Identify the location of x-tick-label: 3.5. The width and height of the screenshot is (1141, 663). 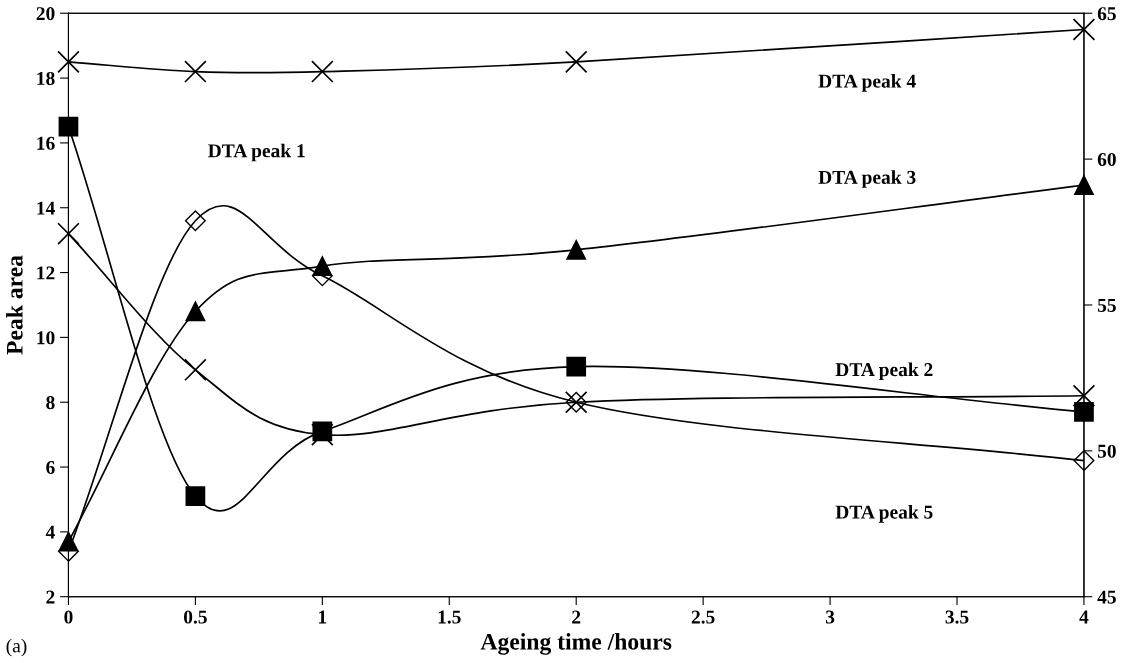
(957, 617).